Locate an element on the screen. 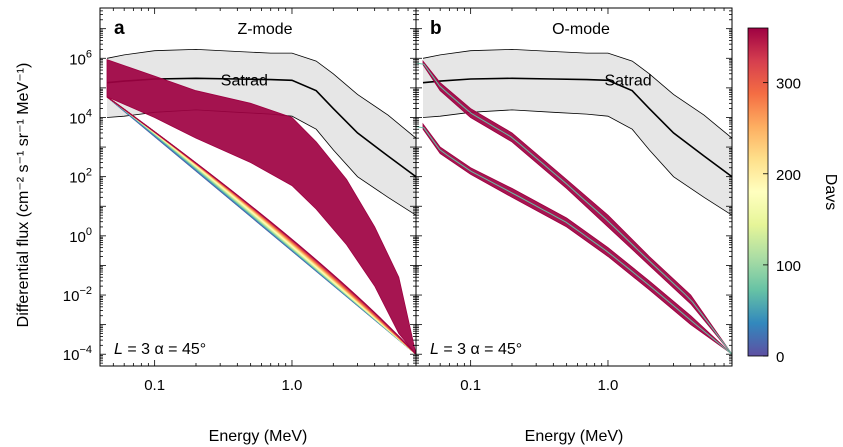 This screenshot has height=447, width=843. colorbar-tick-label: 100 is located at coordinates (788, 266).